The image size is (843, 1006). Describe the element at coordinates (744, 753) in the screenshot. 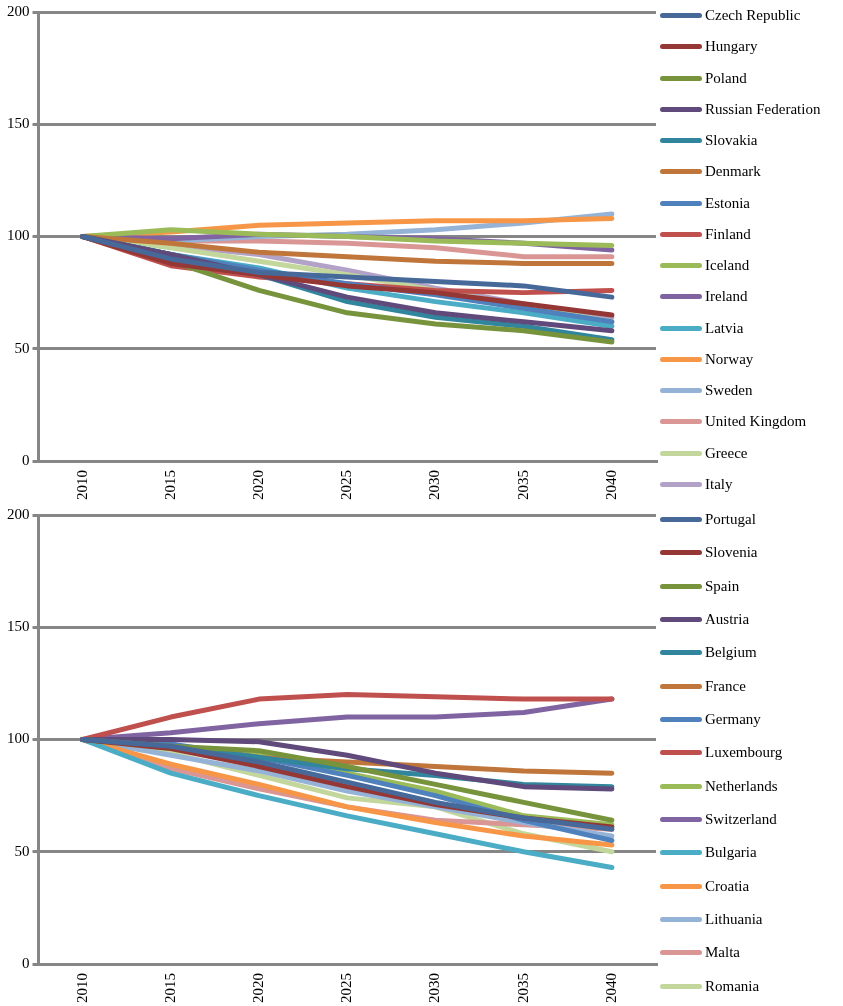

I see `legend-label: Luxembourg` at that location.